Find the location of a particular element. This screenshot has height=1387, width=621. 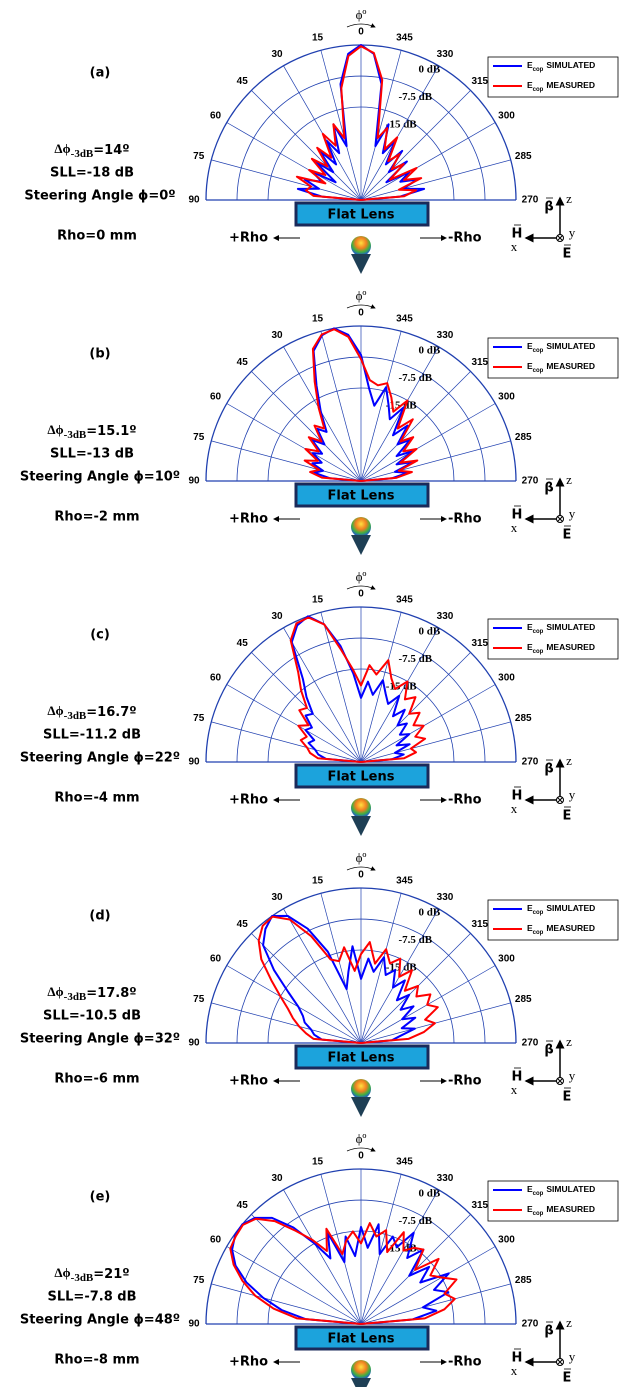

angle-label: 60 is located at coordinates (216, 1240).